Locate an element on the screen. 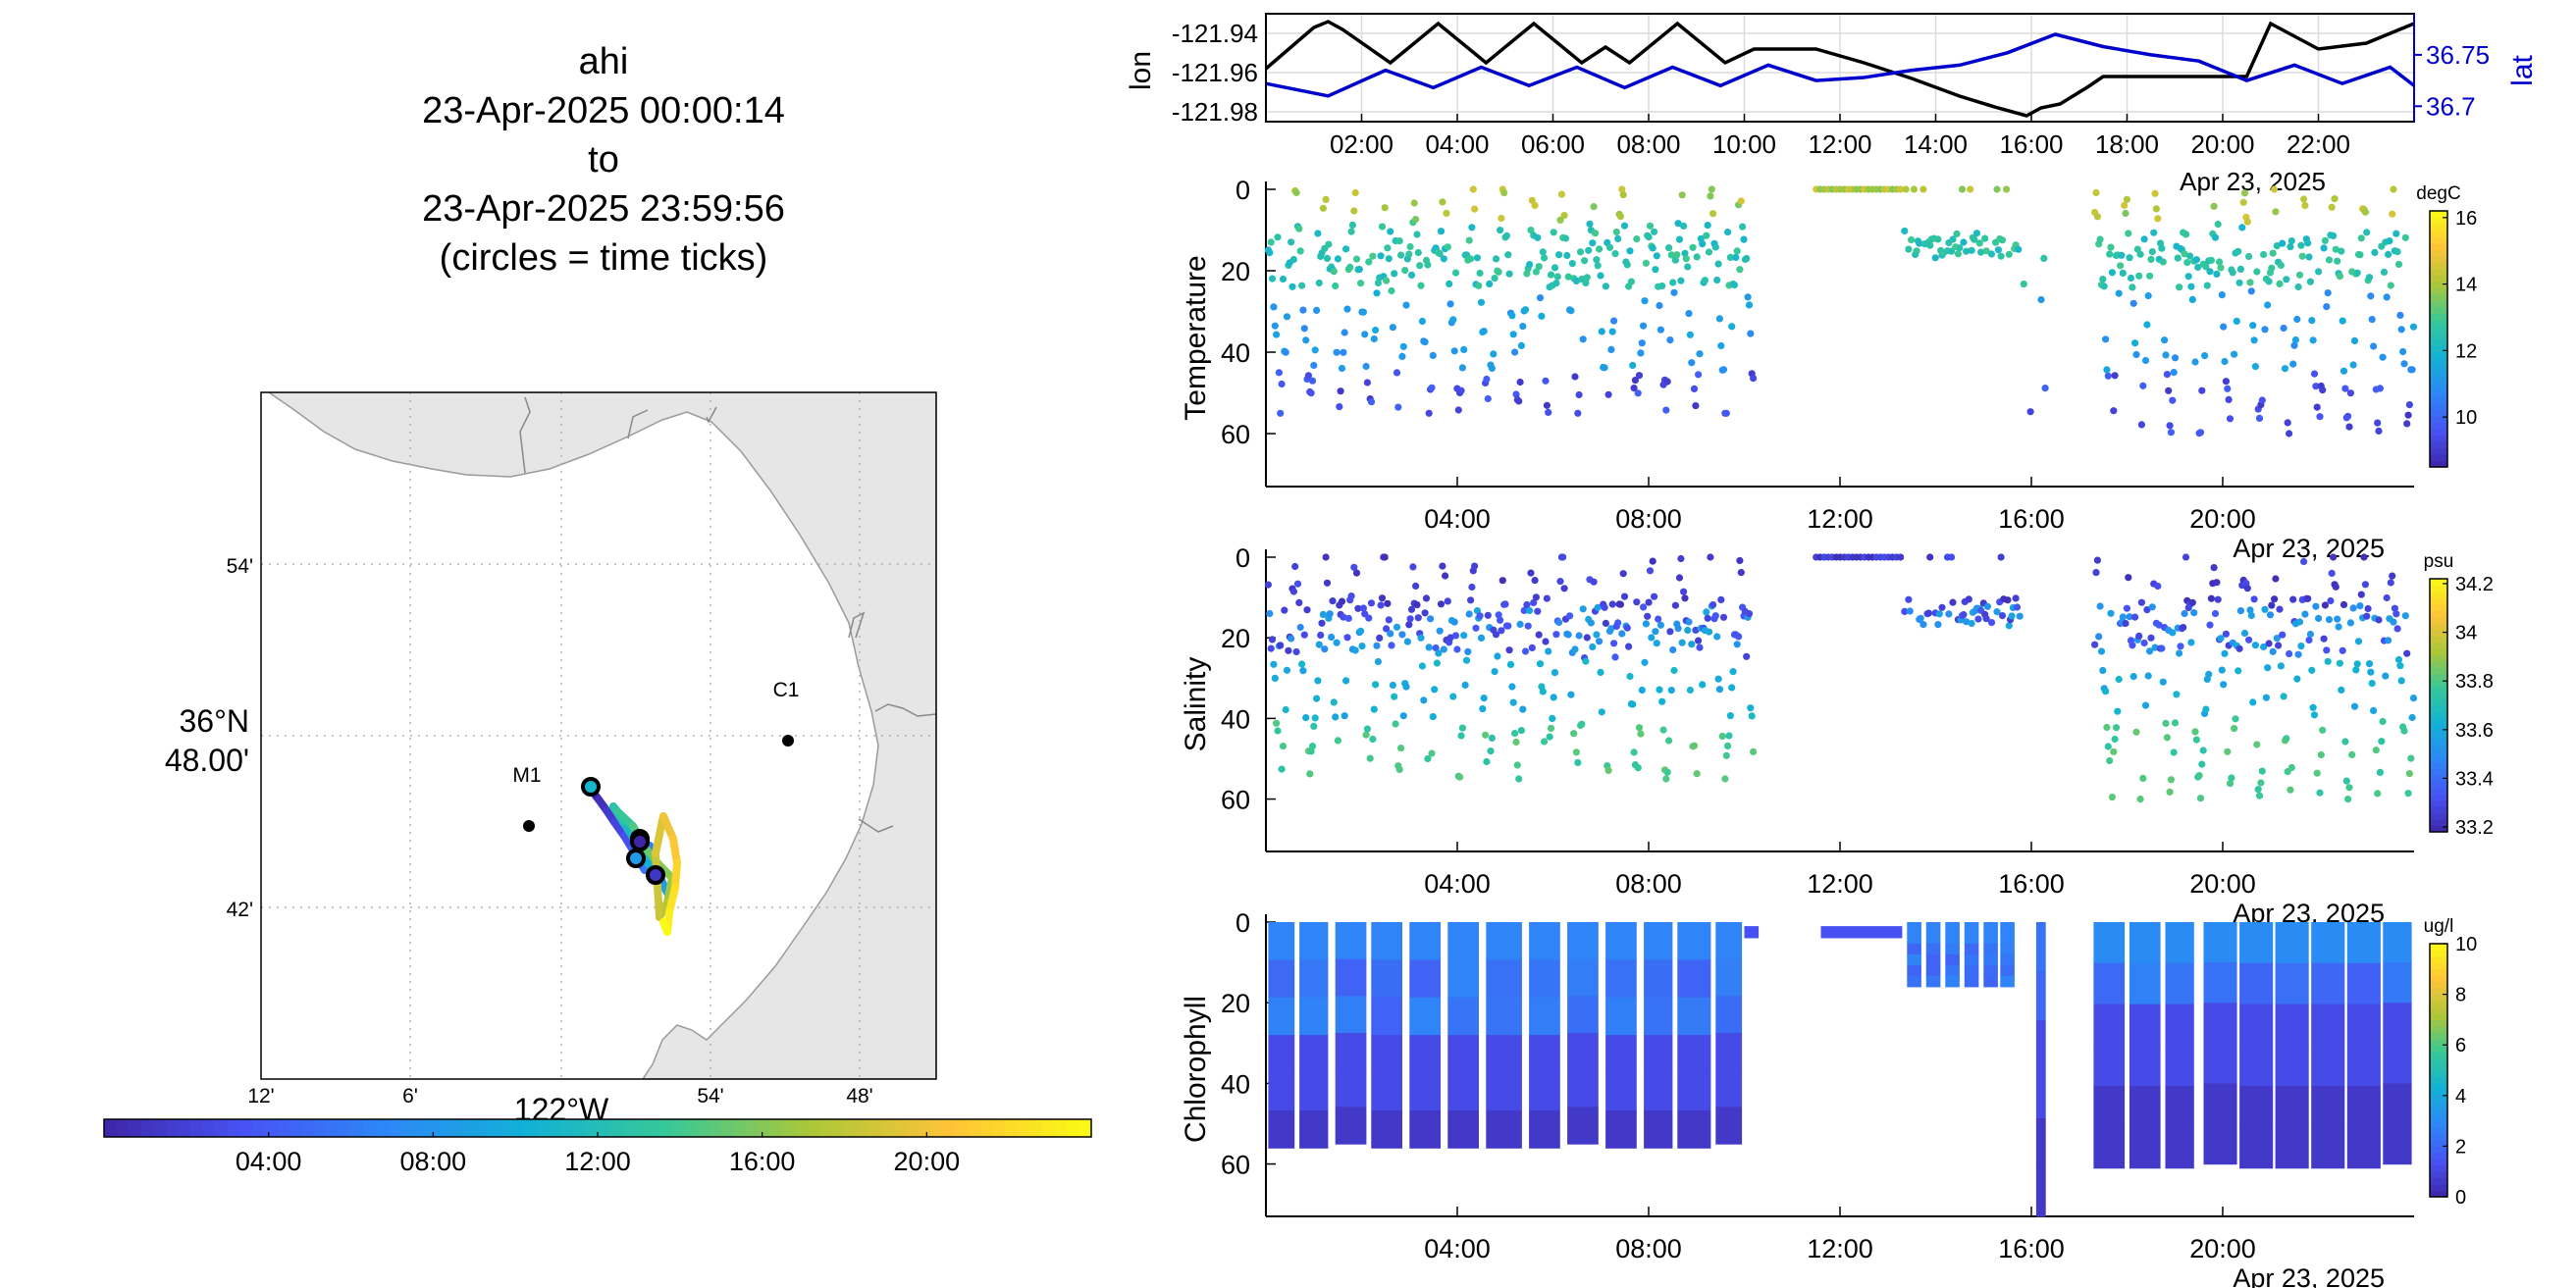 The height and width of the screenshot is (1288, 2576). chlorophyll-colorbar-tick-label: 6 is located at coordinates (2460, 1045).